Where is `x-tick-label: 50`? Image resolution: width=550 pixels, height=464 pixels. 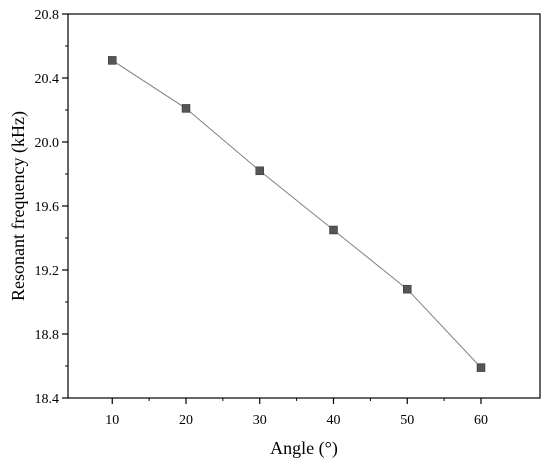
x-tick-label: 50 is located at coordinates (407, 420).